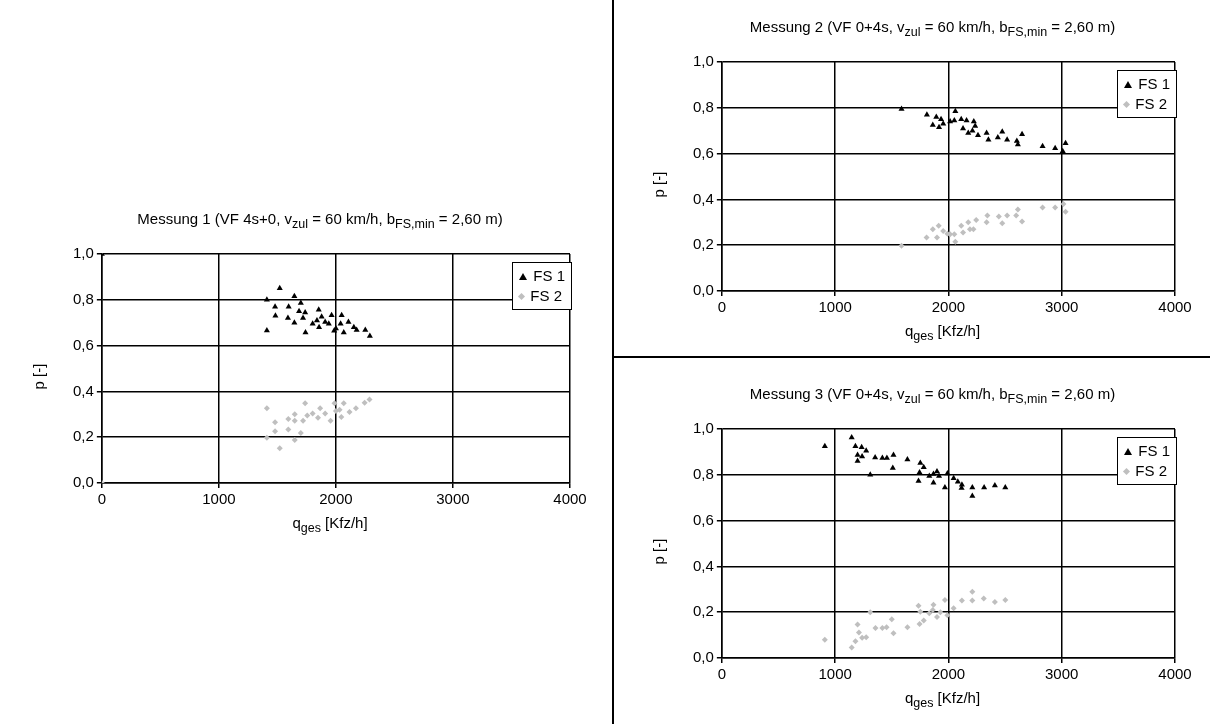 The height and width of the screenshot is (724, 1210). I want to click on x-tick-label: 4000, so click(570, 499).